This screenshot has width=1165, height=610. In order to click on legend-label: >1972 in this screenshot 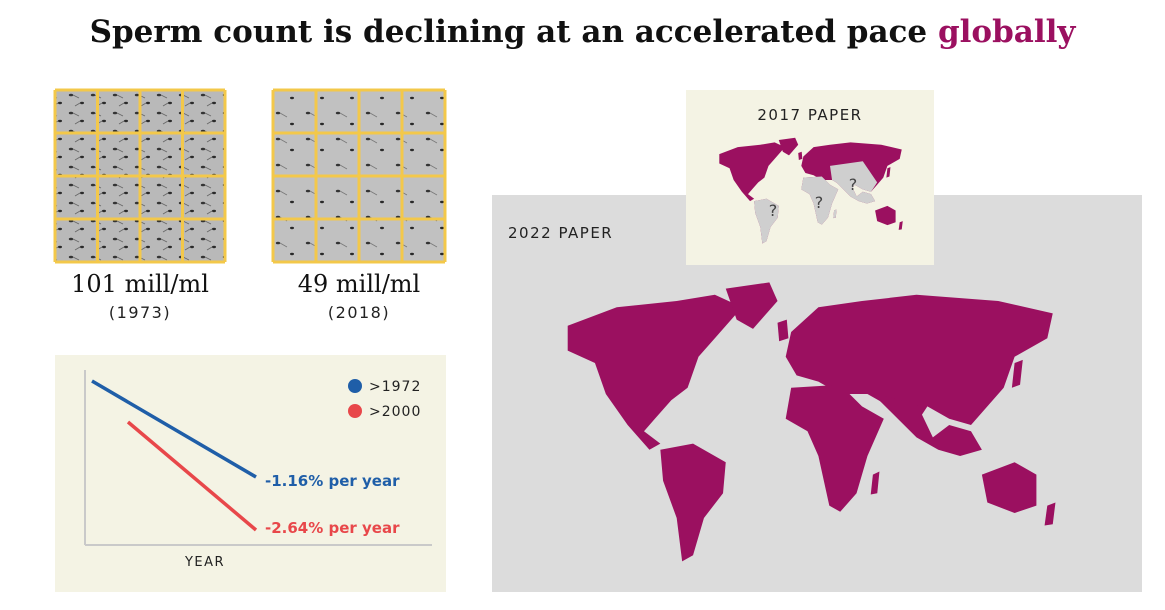, I will do `click(395, 387)`.